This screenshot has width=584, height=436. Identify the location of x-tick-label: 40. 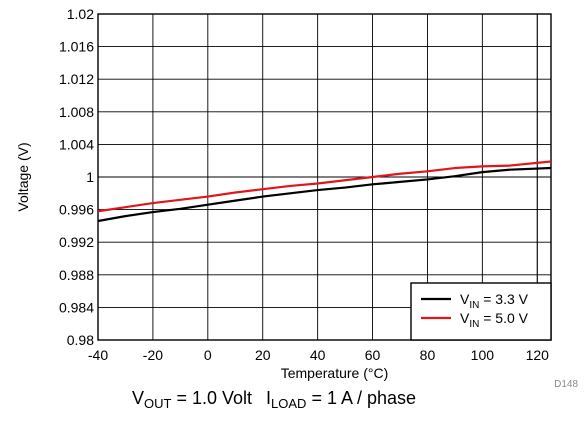
(318, 355).